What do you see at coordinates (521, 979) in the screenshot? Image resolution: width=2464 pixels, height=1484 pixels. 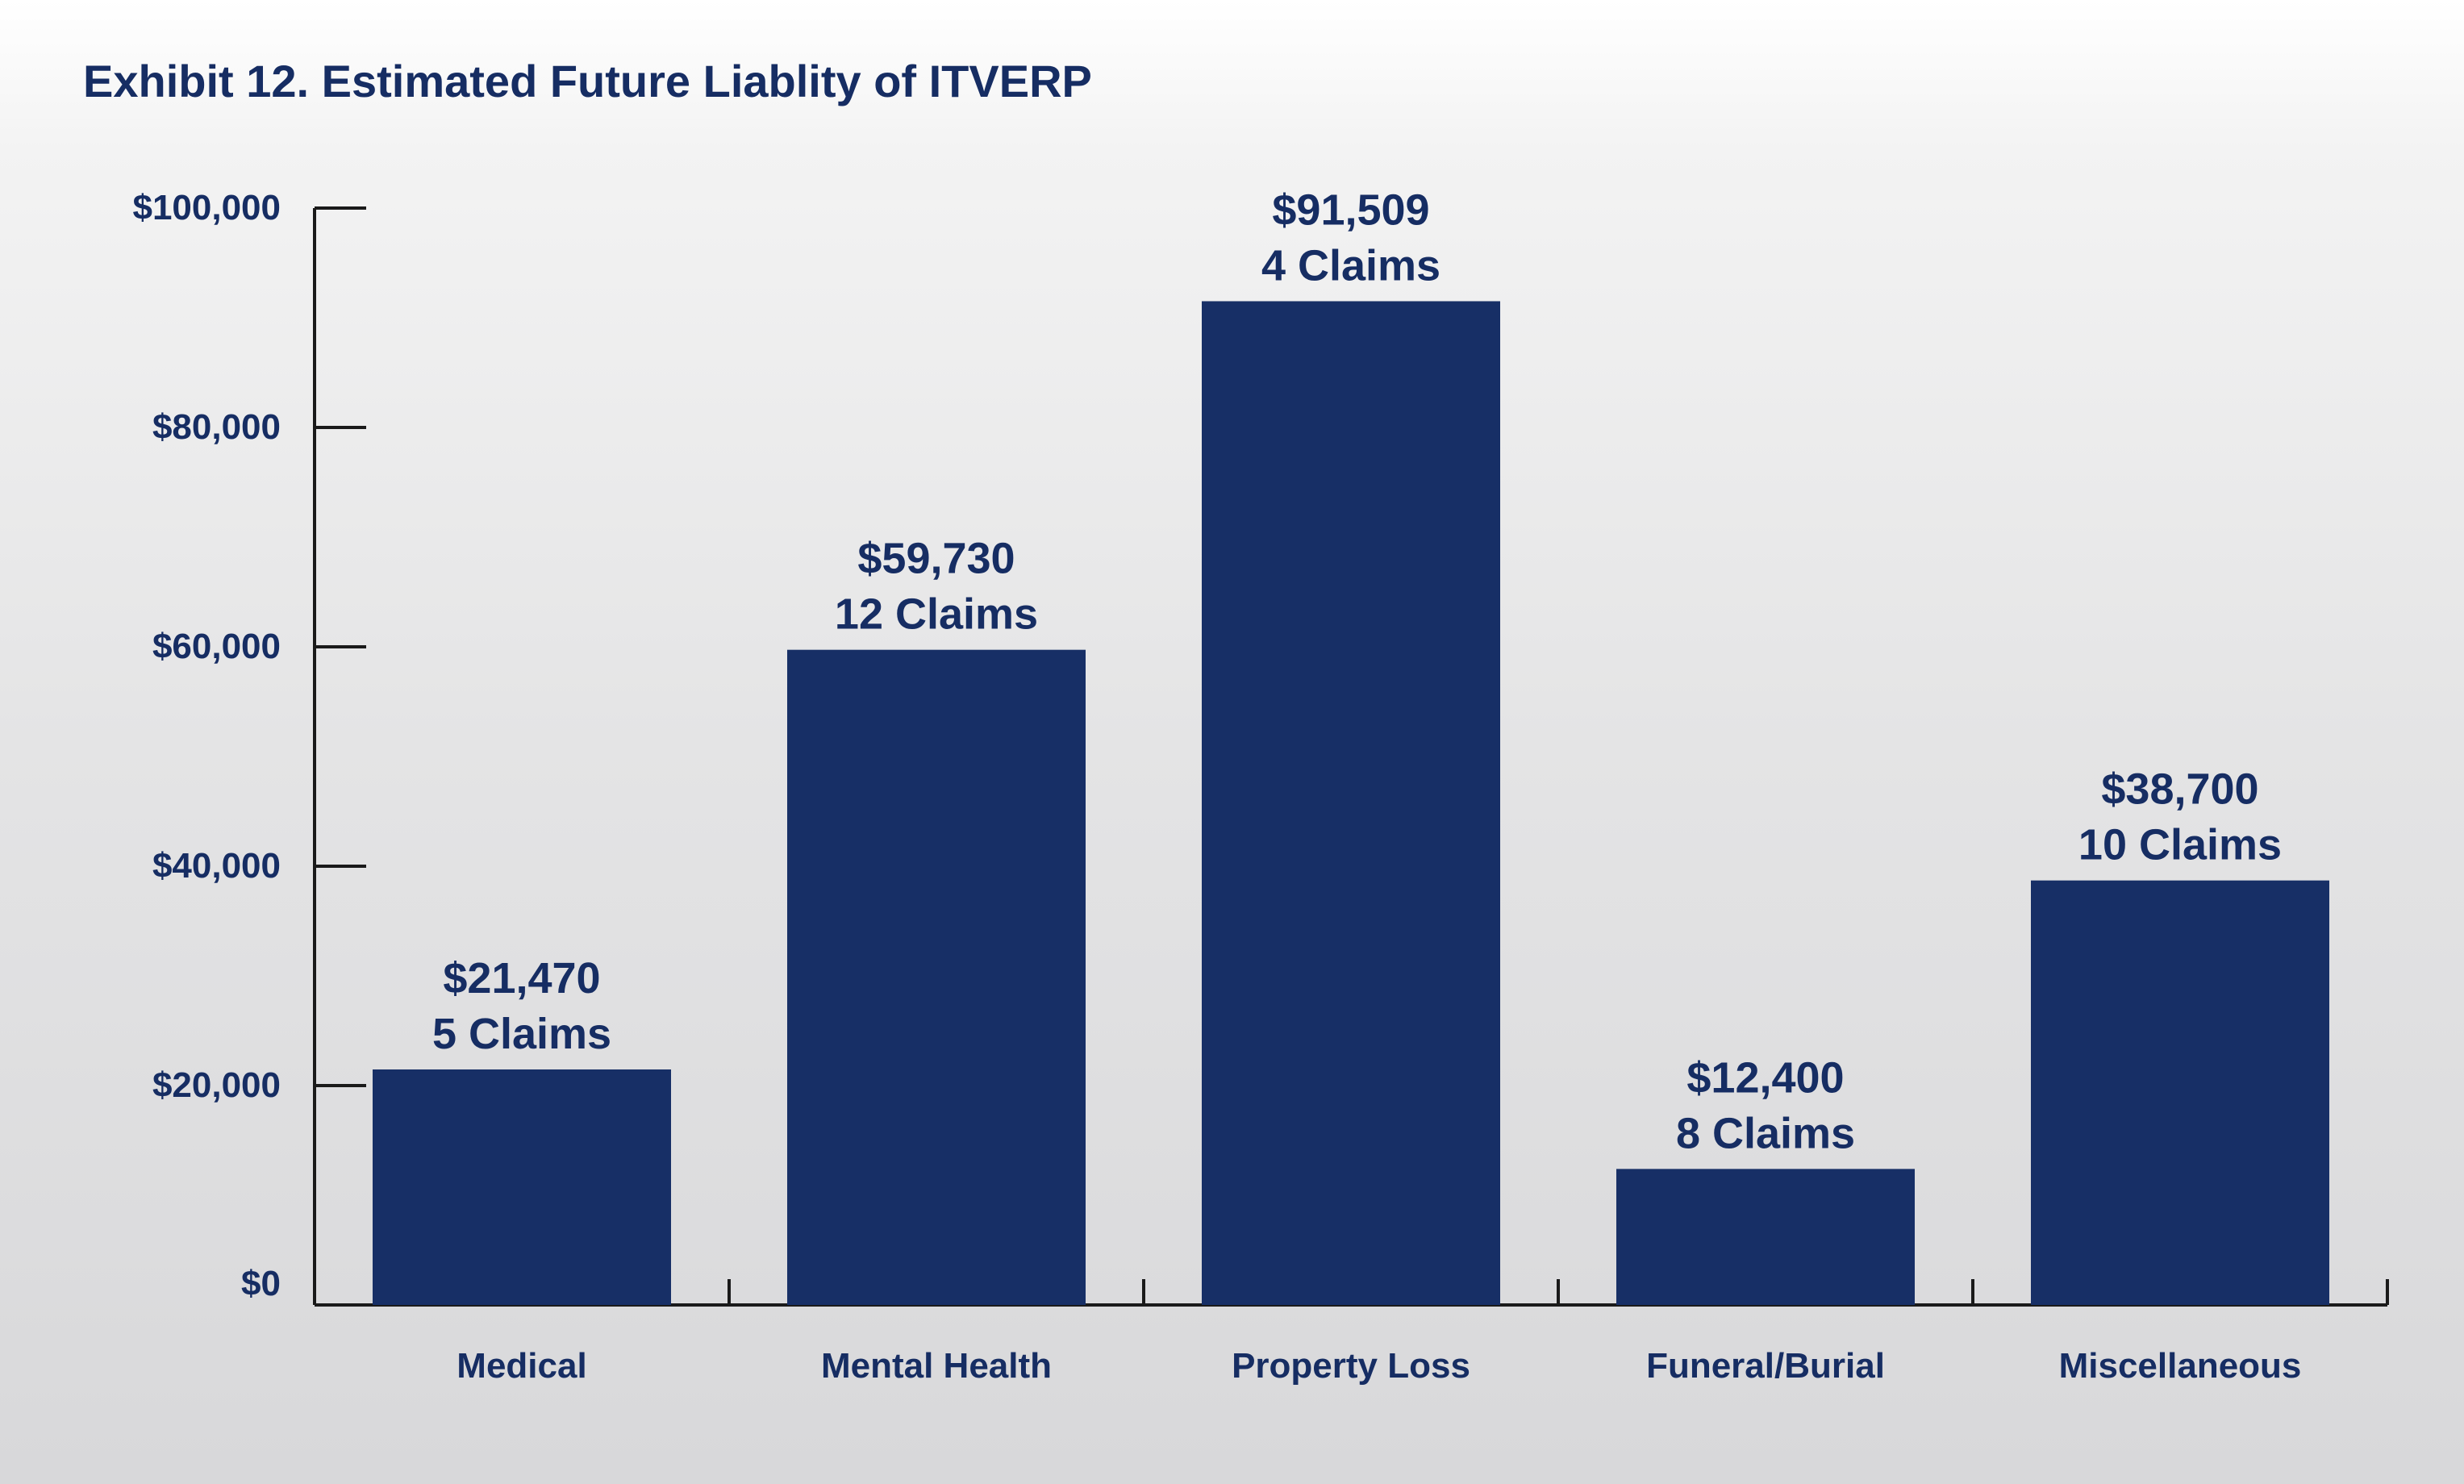 I see `bar-value-label: $21,470` at bounding box center [521, 979].